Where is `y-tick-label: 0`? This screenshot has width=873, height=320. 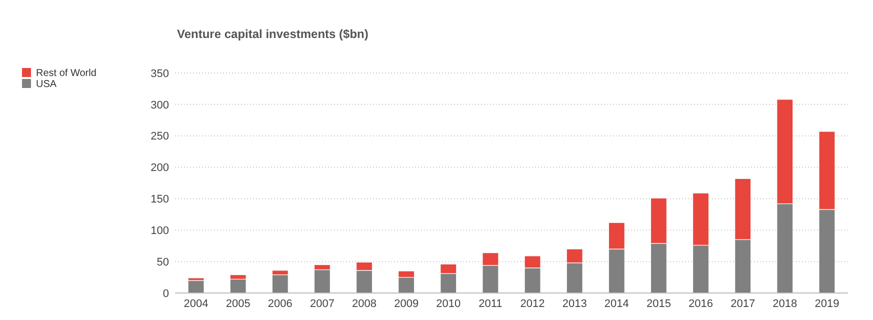
y-tick-label: 0 is located at coordinates (165, 294).